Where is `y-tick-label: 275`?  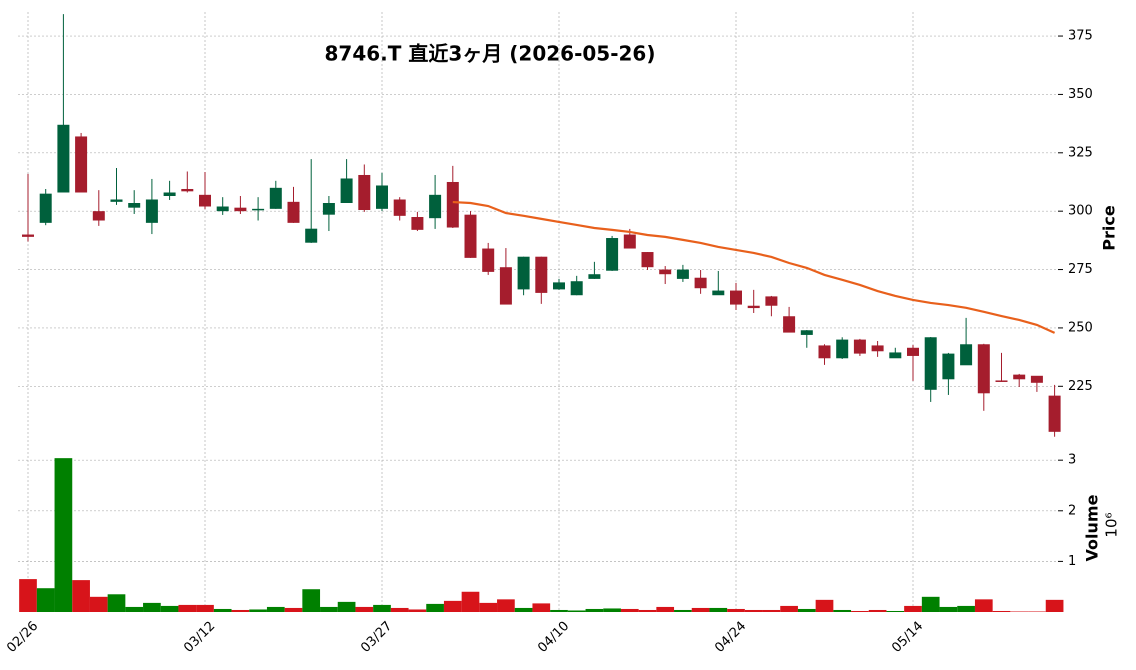 y-tick-label: 275 is located at coordinates (1080, 269).